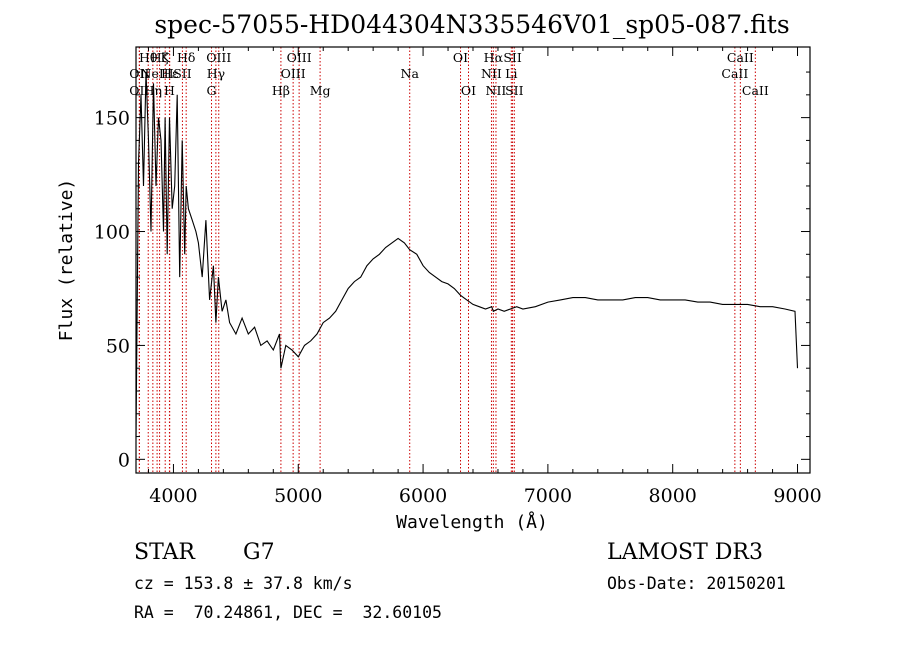 This screenshot has height=649, width=900. I want to click on y-tick-label: 100, so click(112, 233).